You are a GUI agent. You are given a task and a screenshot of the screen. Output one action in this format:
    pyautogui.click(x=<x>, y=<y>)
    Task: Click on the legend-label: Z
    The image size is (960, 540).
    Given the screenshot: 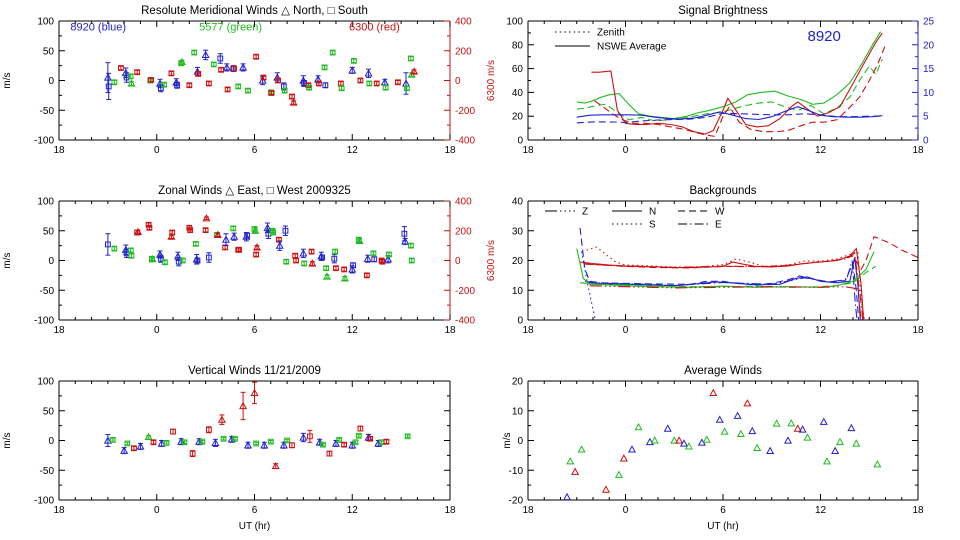 What is the action you would take?
    pyautogui.click(x=585, y=212)
    